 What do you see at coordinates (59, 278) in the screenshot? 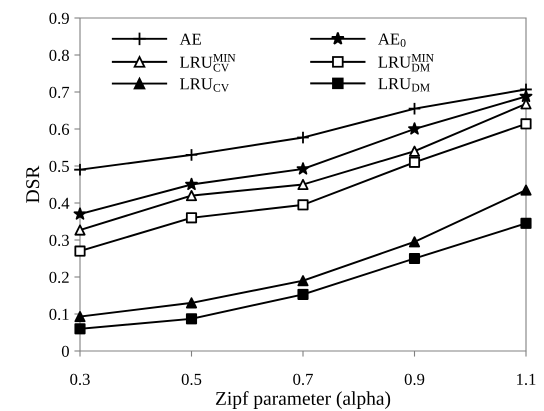
I see `y-tick-label: 0.2` at bounding box center [59, 278].